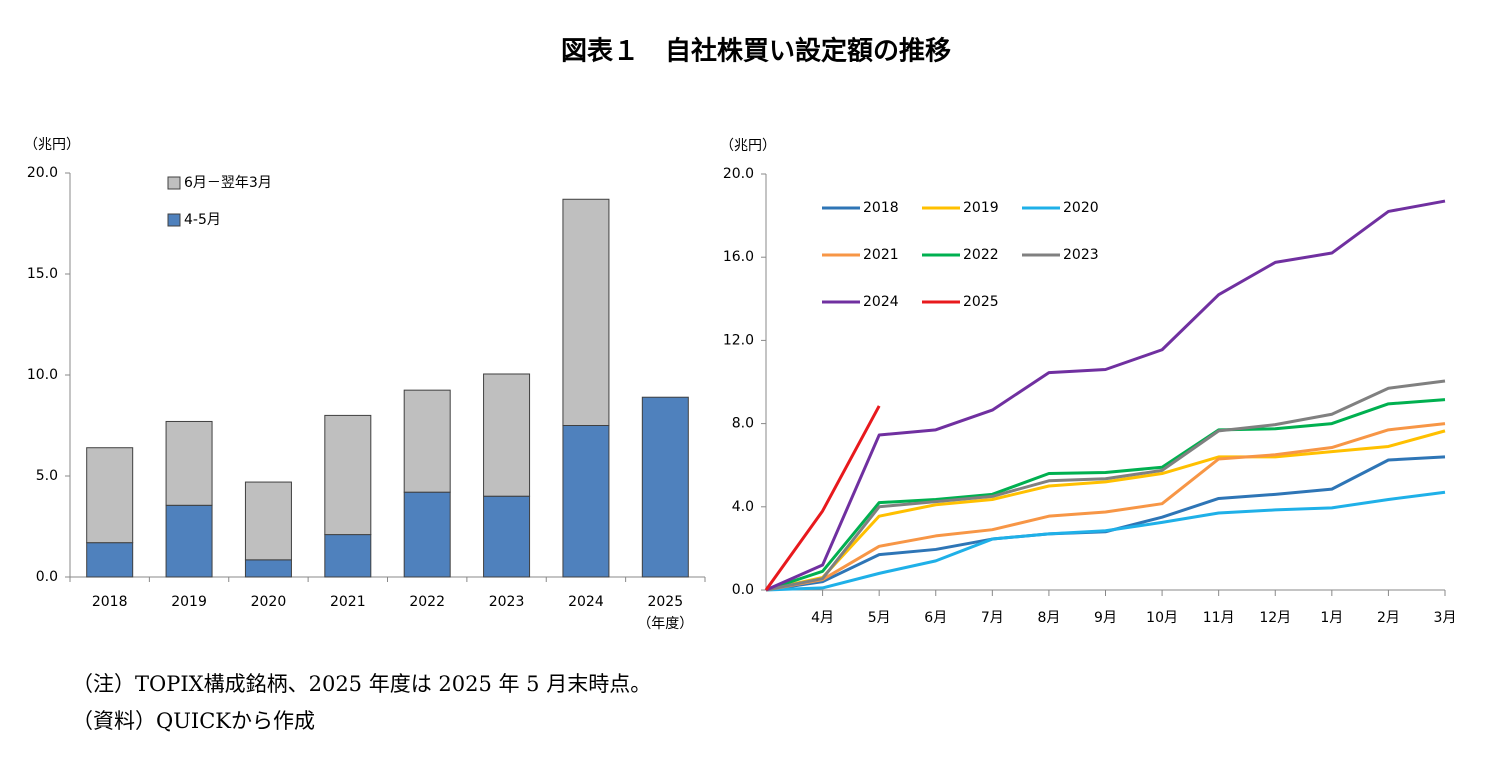 This screenshot has height=761, width=1493. I want to click on note: （注）TOPIX構成銘柄、2025 年度は 2025 年 5 月末時点。, so click(362, 684).